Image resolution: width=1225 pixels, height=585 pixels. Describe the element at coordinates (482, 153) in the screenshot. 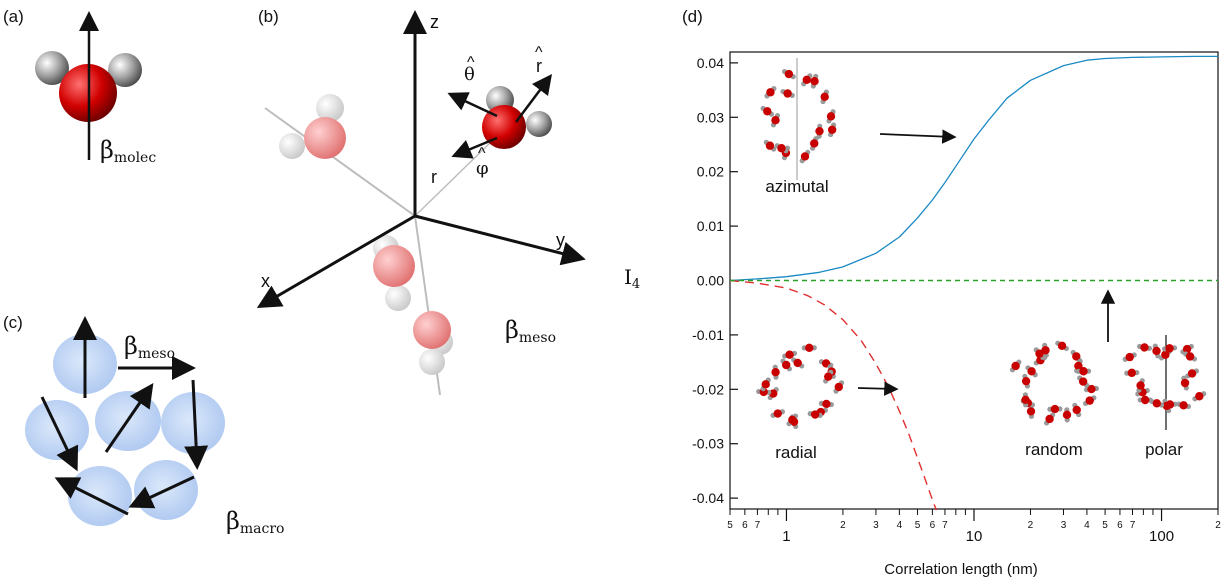

I see `phi-hat-caret: ^` at that location.